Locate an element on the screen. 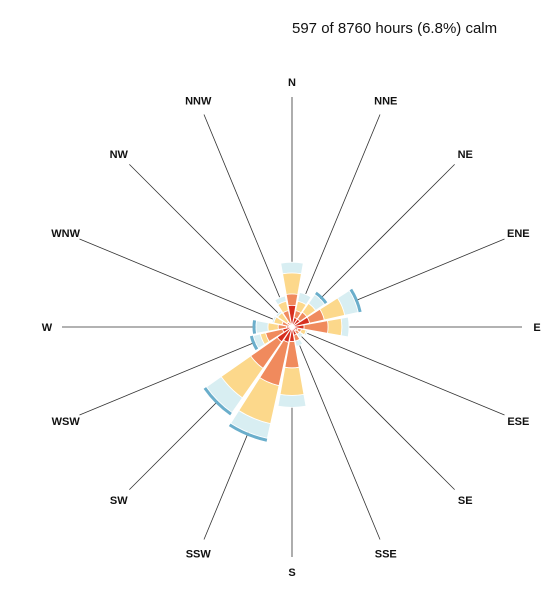 This screenshot has height=597, width=559. direction-label-ssw: SSW is located at coordinates (199, 554).